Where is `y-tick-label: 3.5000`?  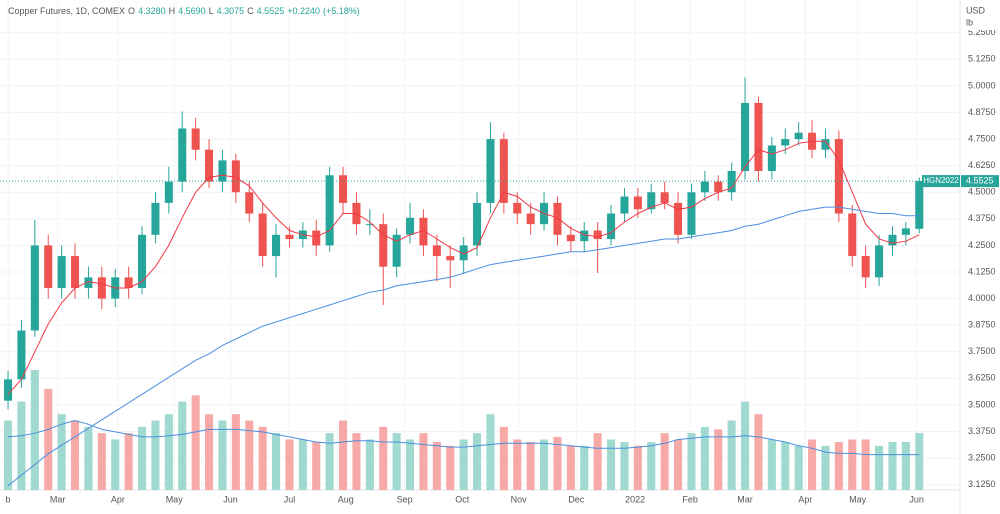
y-tick-label: 3.5000 is located at coordinates (982, 404).